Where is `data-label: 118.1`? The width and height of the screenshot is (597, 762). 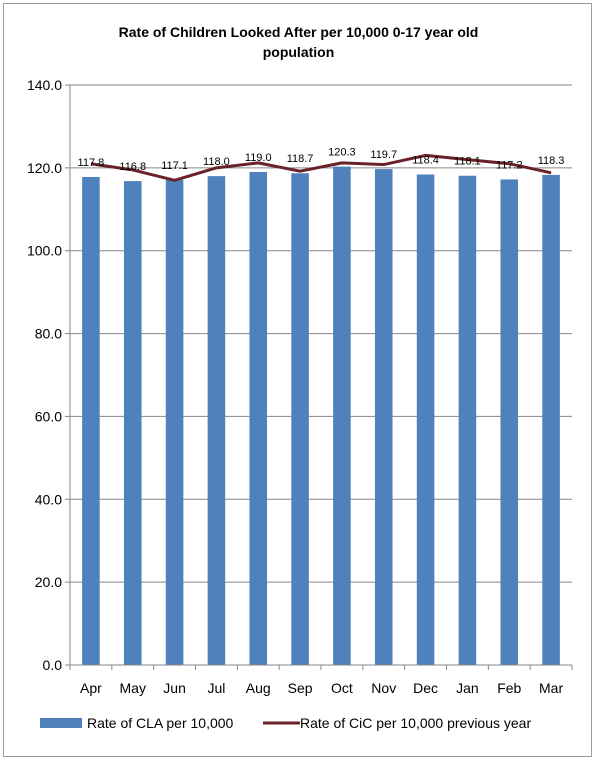
data-label: 118.1 is located at coordinates (467, 162).